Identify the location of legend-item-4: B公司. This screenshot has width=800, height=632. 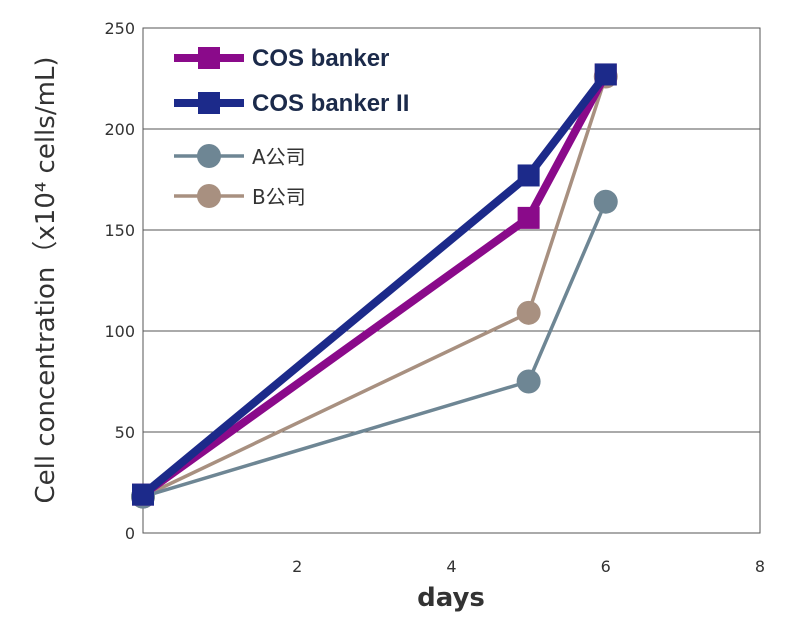
(240, 196).